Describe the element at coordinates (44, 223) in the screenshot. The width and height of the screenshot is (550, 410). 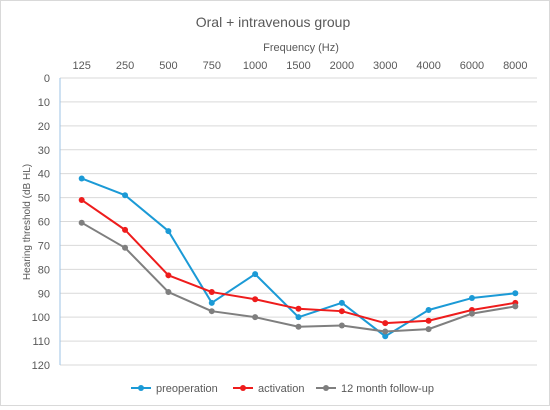
I see `y-tick-label: 60` at that location.